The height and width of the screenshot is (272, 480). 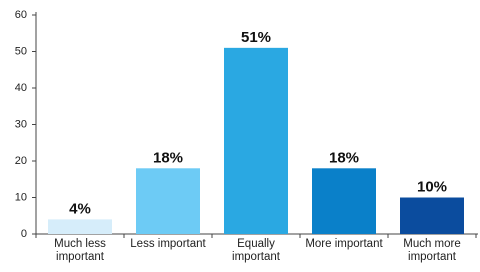 What do you see at coordinates (256, 250) in the screenshot?
I see `x-tick-label: Equally important` at bounding box center [256, 250].